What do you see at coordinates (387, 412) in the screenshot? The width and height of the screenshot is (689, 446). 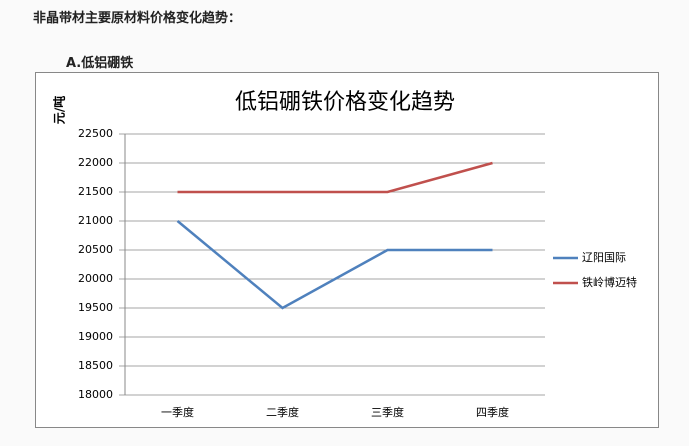 I see `x-tick-label: 三季度` at bounding box center [387, 412].